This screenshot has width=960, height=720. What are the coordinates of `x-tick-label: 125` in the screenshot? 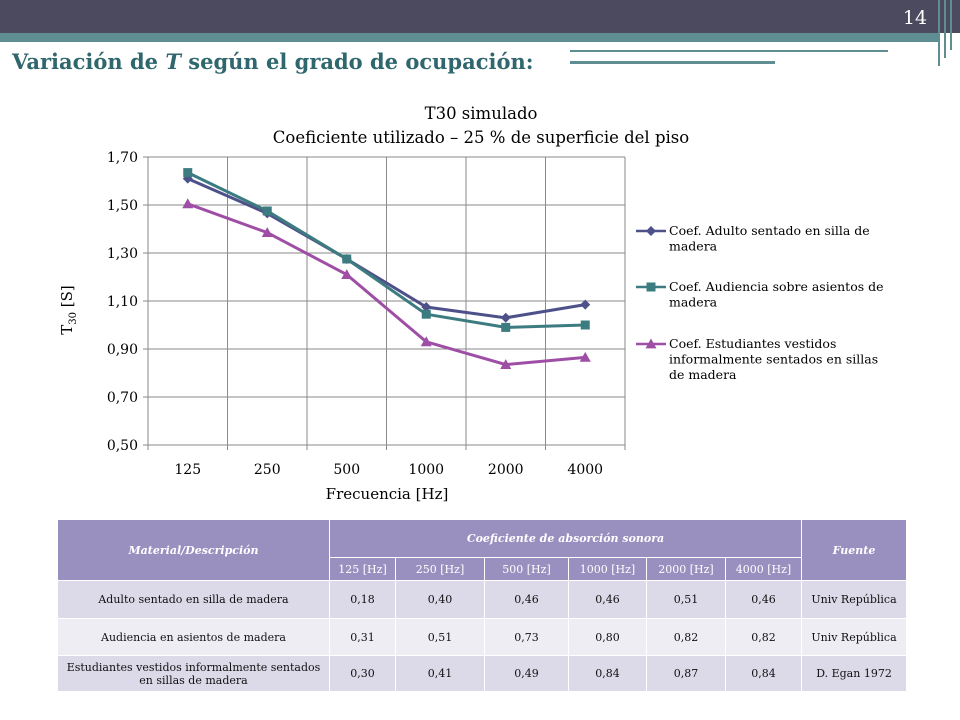 It's located at (187, 470).